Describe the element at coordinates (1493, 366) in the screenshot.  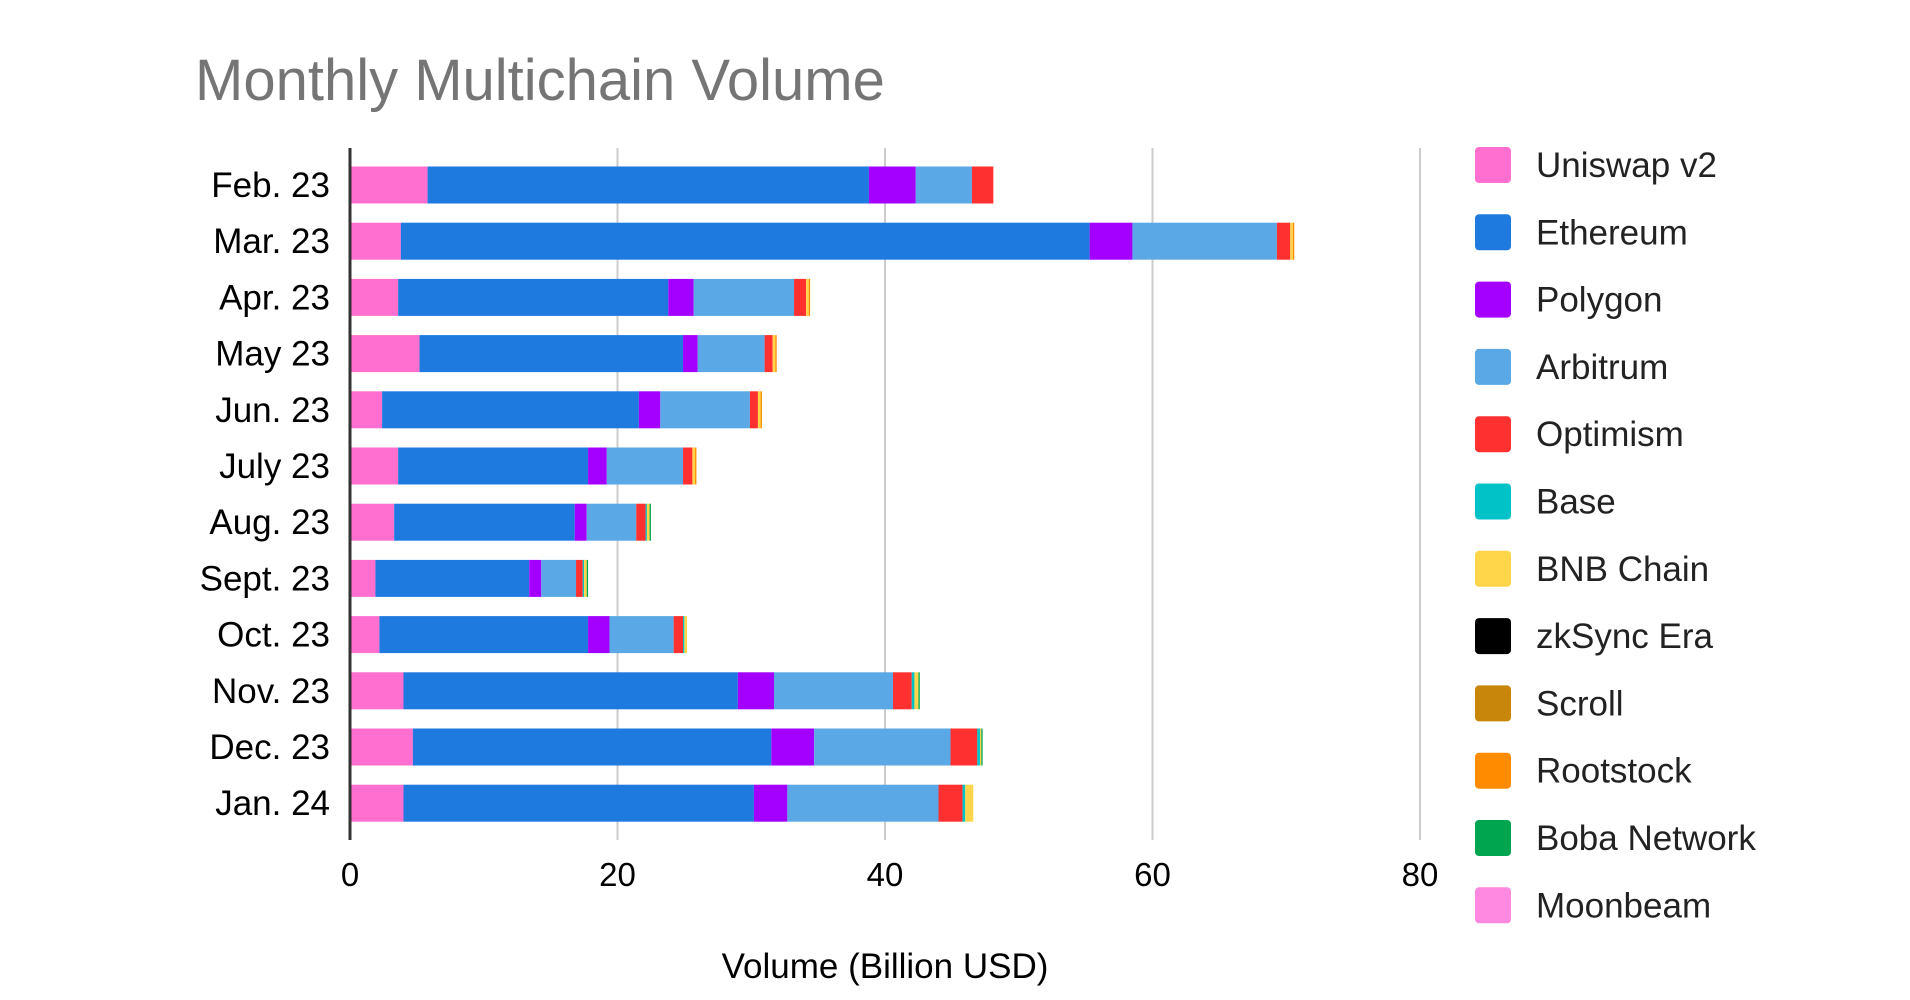
I see `legend-swatch-arbitrum` at that location.